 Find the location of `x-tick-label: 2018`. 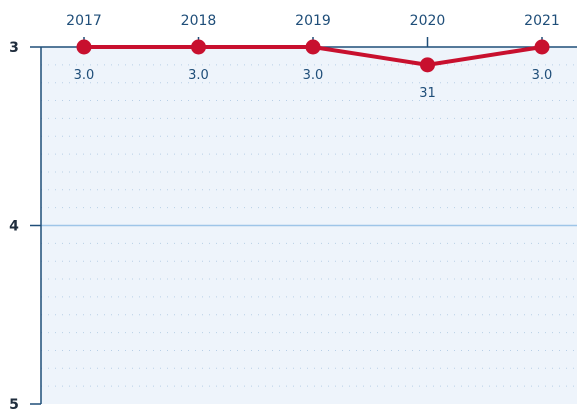

x-tick-label: 2018 is located at coordinates (199, 21).